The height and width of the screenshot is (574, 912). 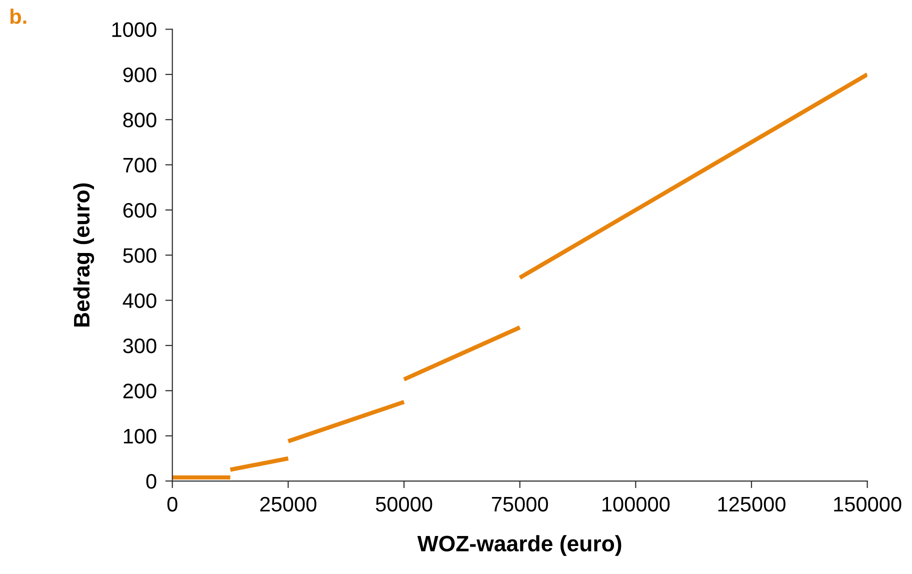 I want to click on y-tick-label: 900, so click(x=139, y=74).